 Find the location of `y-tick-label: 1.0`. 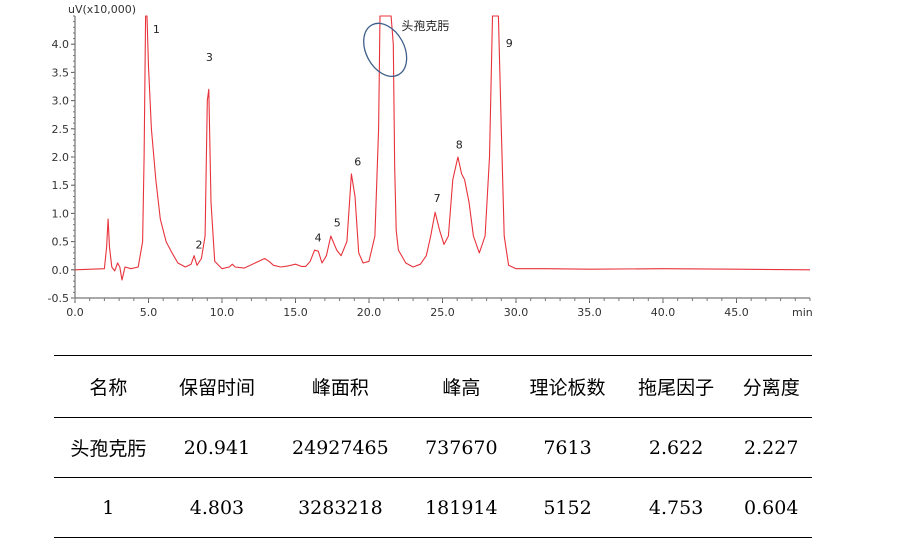

y-tick-label: 1.0 is located at coordinates (61, 213).